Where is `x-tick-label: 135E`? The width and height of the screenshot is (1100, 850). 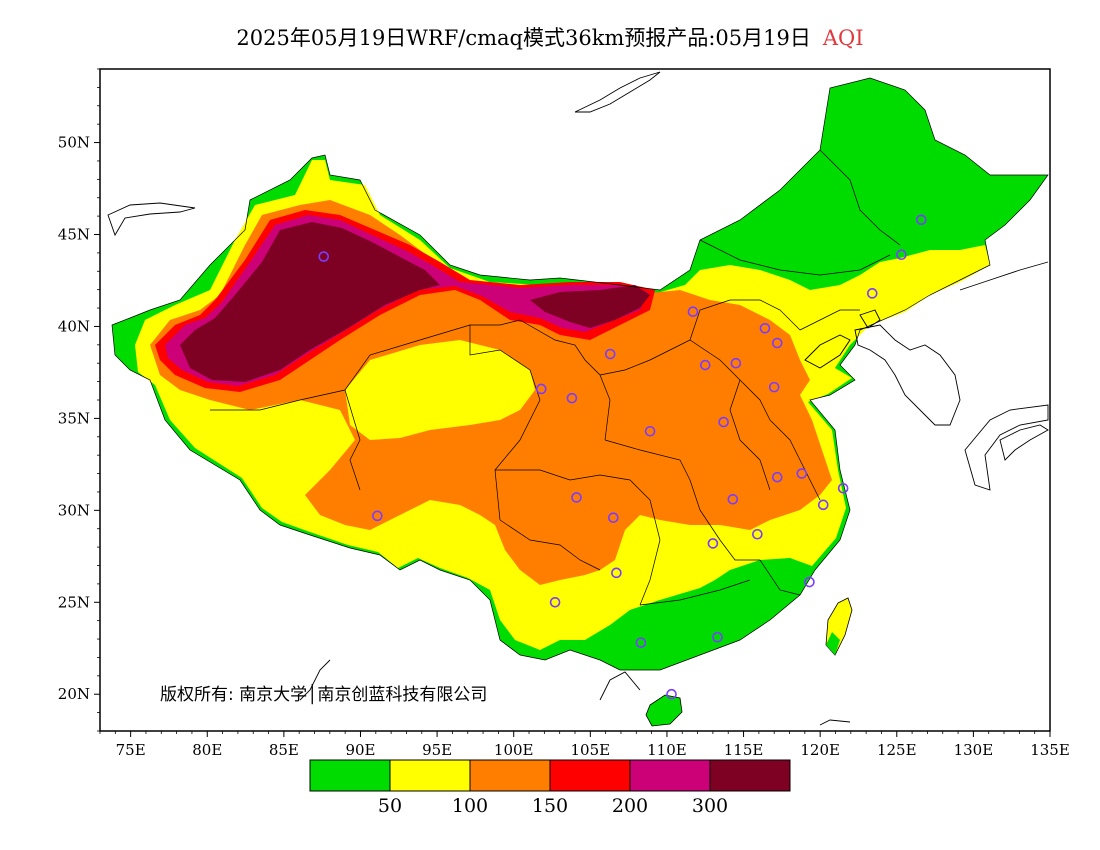 x-tick-label: 135E is located at coordinates (1050, 750).